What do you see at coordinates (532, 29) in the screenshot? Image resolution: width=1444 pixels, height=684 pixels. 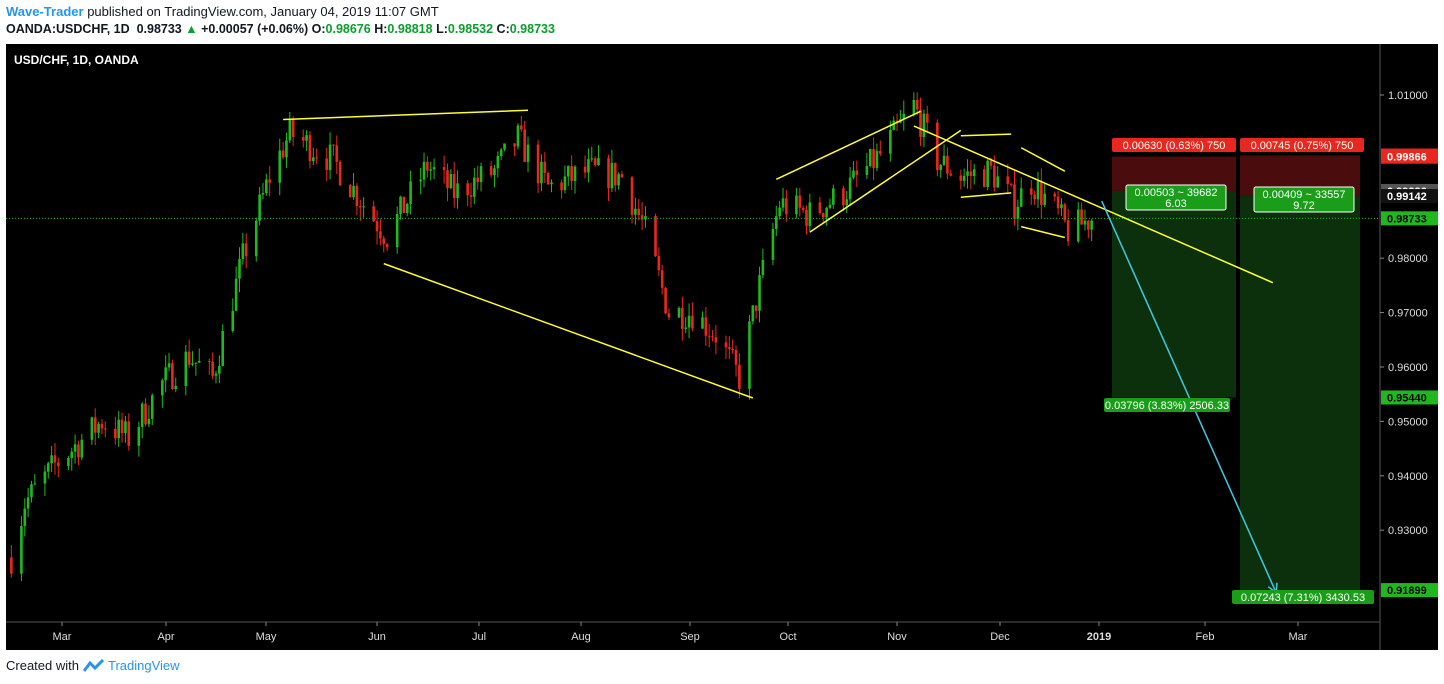 I see `close-value: 0.98733` at bounding box center [532, 29].